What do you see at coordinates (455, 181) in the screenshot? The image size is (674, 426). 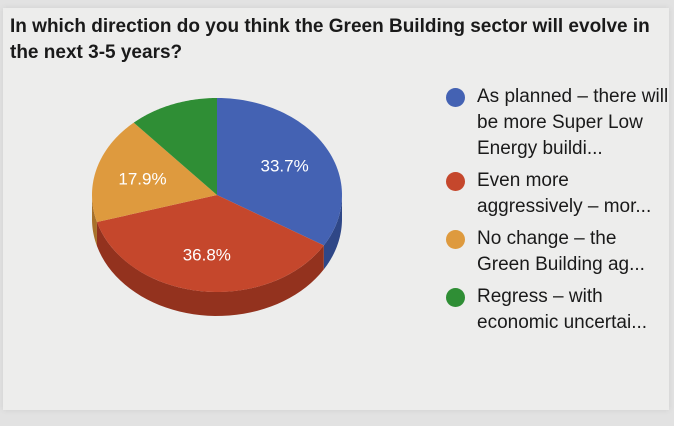 I see `legend-swatch-red-icon` at bounding box center [455, 181].